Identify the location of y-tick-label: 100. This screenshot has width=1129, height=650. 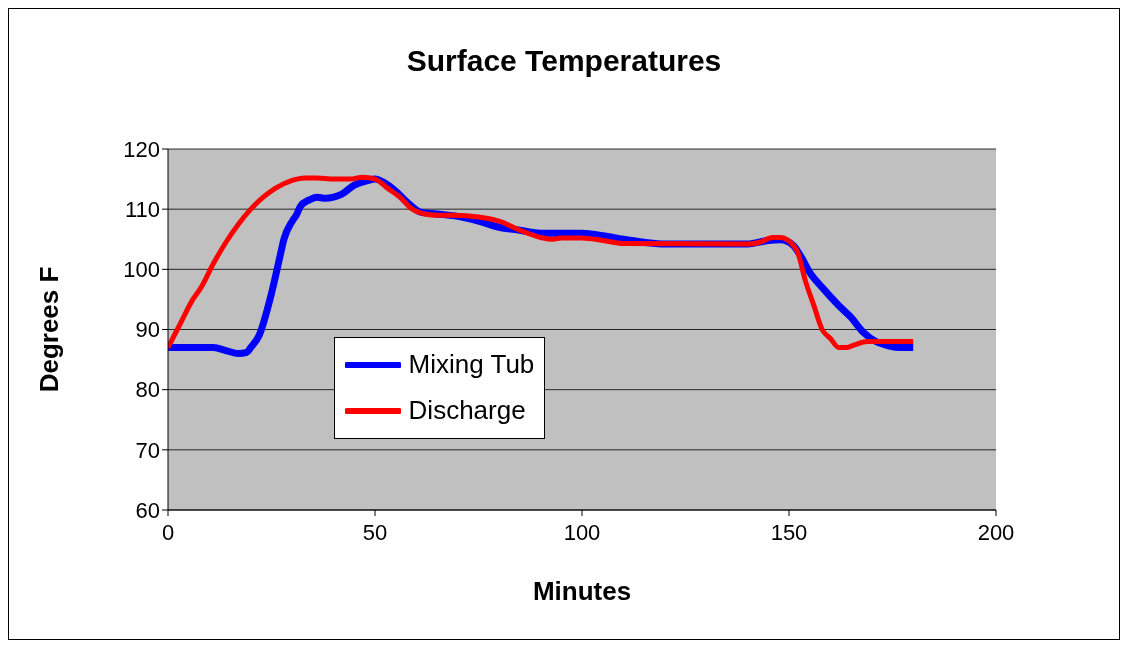
(141, 270).